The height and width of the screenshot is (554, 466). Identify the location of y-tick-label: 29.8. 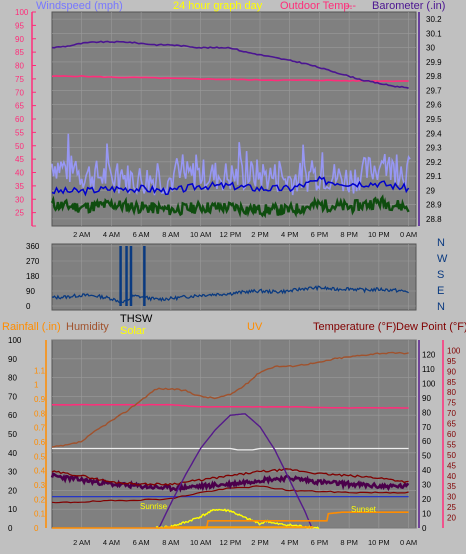
(434, 76).